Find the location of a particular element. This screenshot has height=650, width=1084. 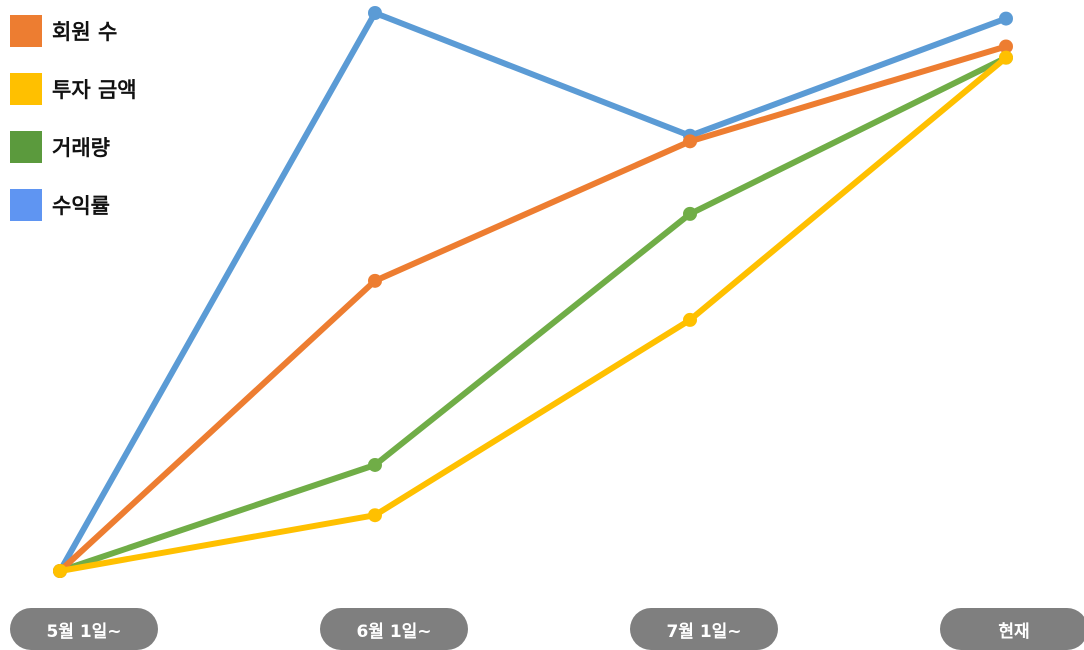

legend-item-members: 회원 수 is located at coordinates (73, 31).